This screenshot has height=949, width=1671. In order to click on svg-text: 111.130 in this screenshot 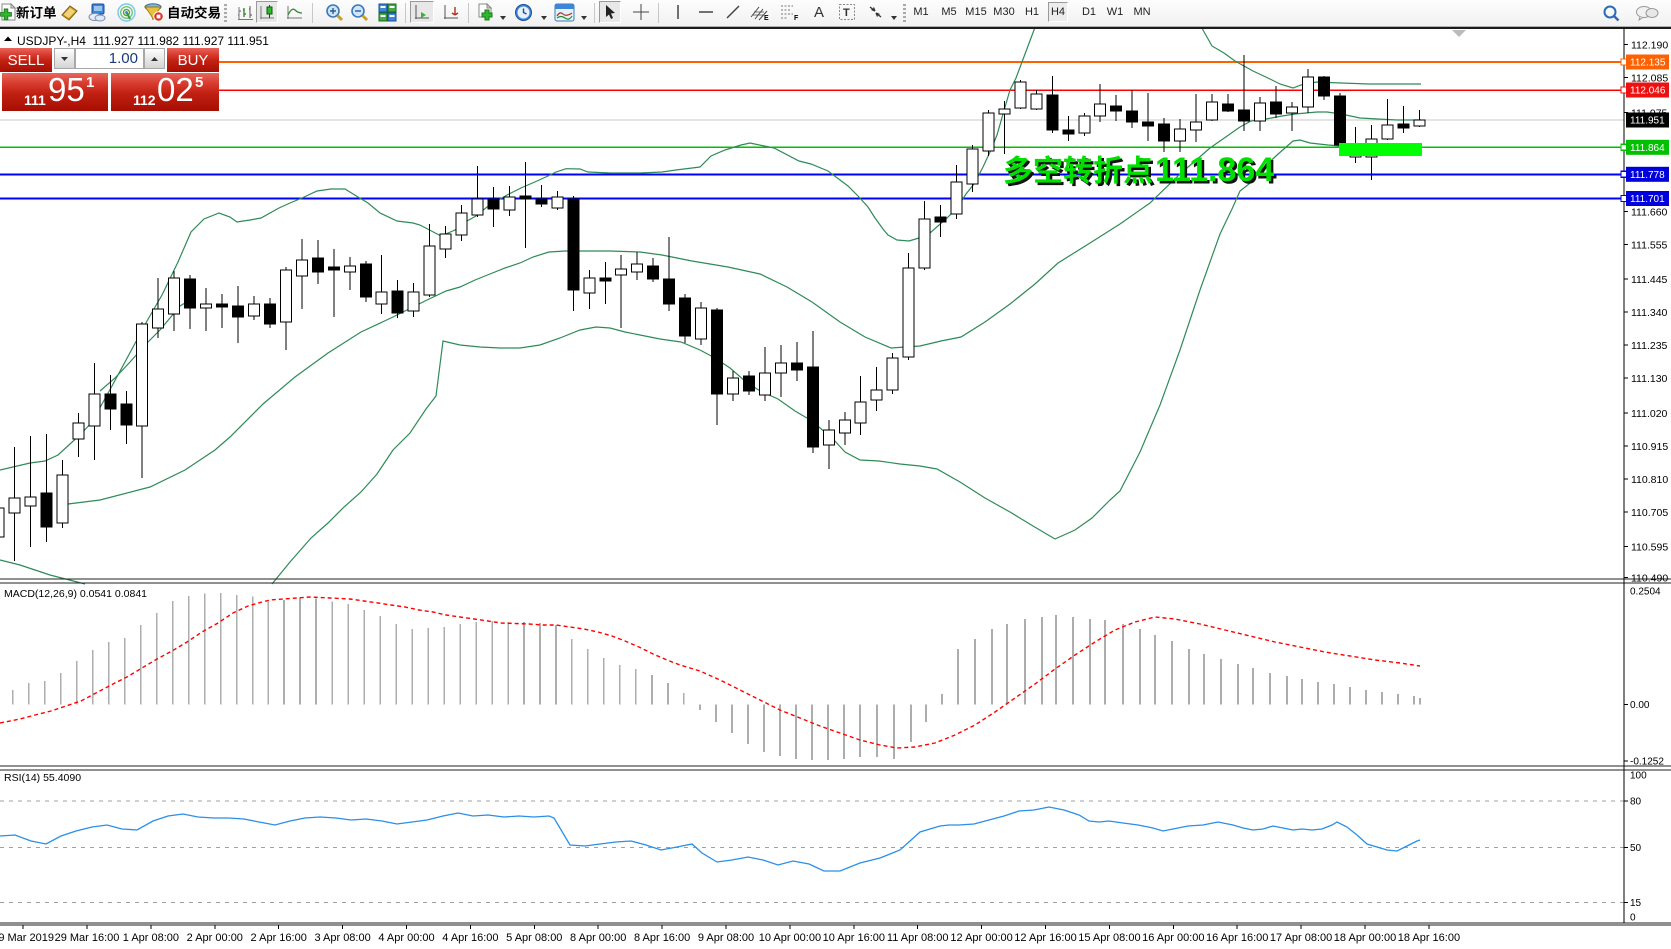, I will do `click(1649, 379)`.